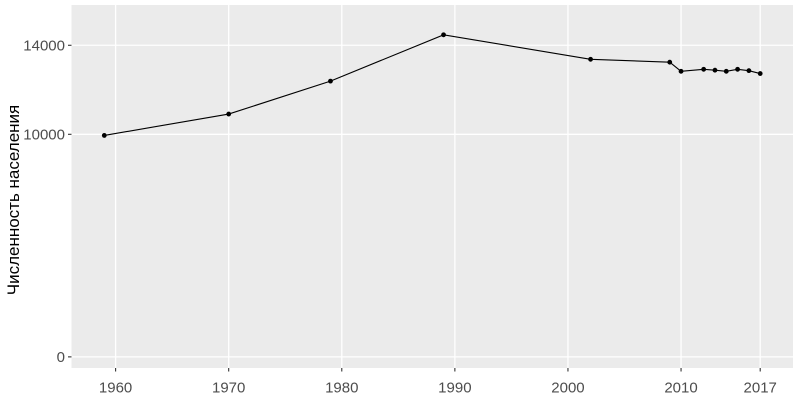  I want to click on y-tick-label: 0, so click(61, 357).